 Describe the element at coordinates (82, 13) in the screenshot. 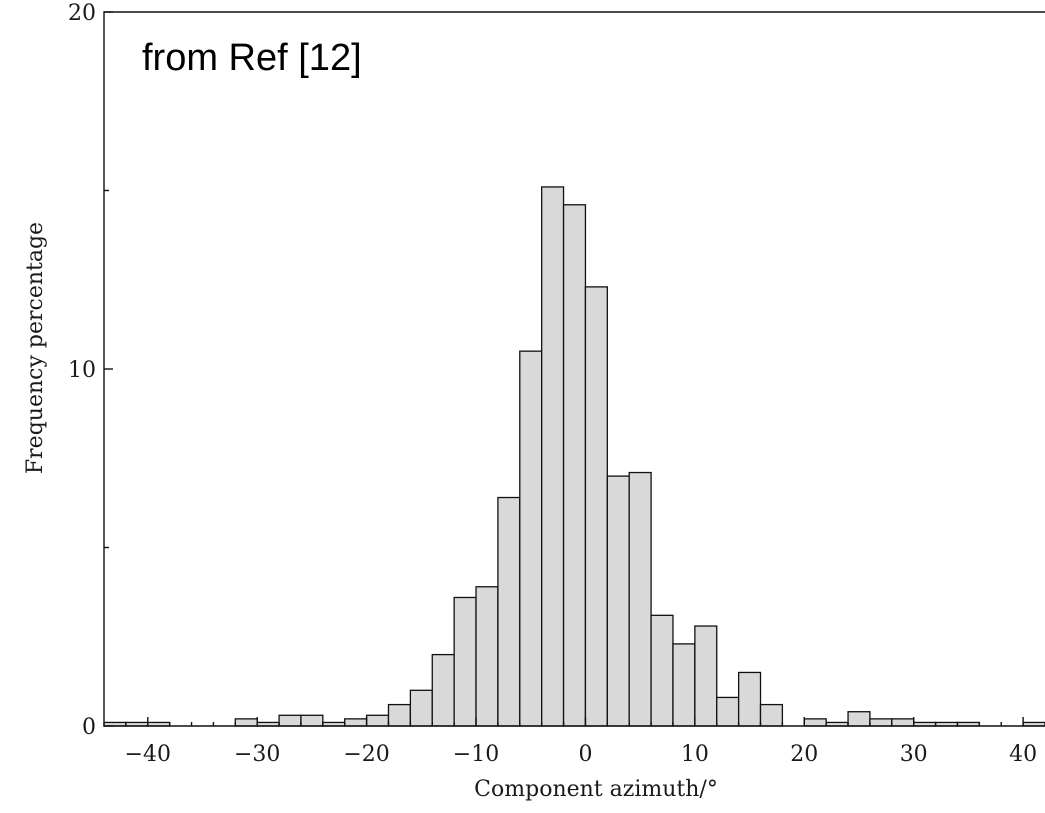

I see `y-tick-label: 20` at that location.